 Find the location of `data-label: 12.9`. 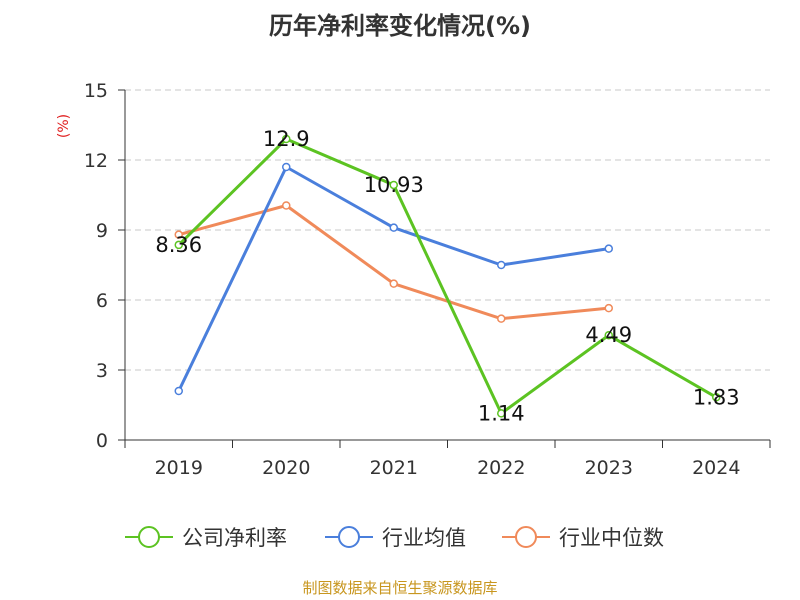

data-label: 12.9 is located at coordinates (286, 139).